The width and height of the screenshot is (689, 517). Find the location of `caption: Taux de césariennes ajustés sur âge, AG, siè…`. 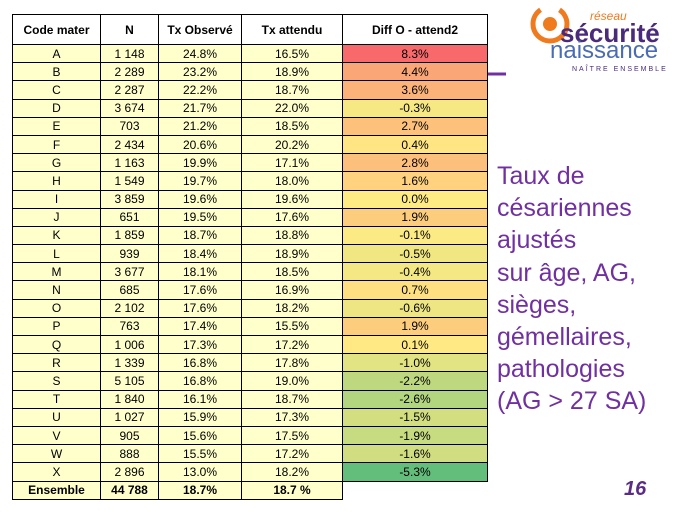

caption: Taux de césariennes ajustés sur âge, AG, siè… is located at coordinates (571, 289).